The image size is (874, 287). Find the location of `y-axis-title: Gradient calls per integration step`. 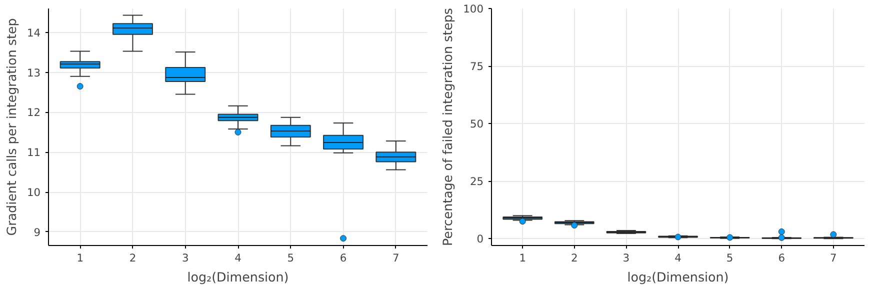

y-axis-title: Gradient calls per integration step is located at coordinates (11, 127).